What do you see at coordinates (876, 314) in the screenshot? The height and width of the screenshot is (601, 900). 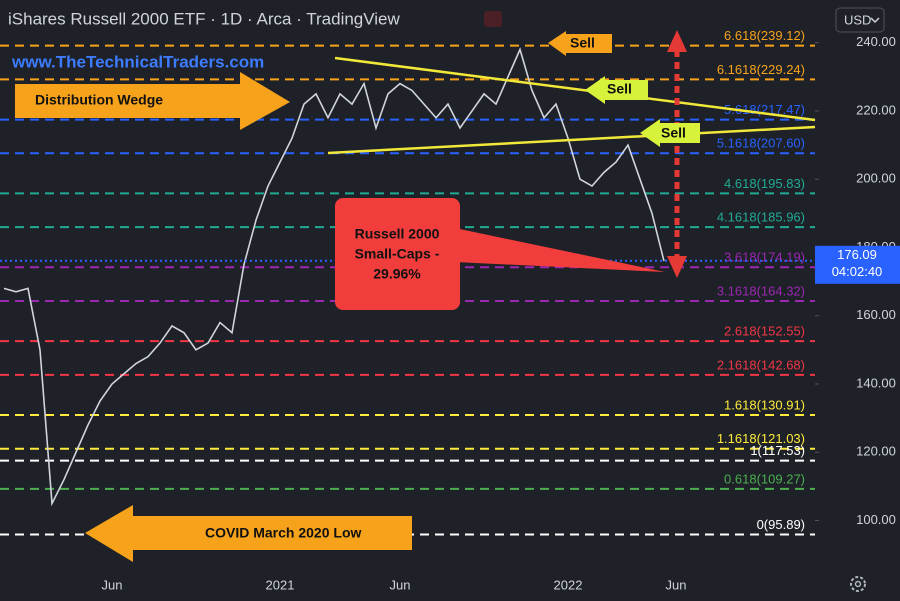 I see `y-tick-label: 160.00` at bounding box center [876, 314].